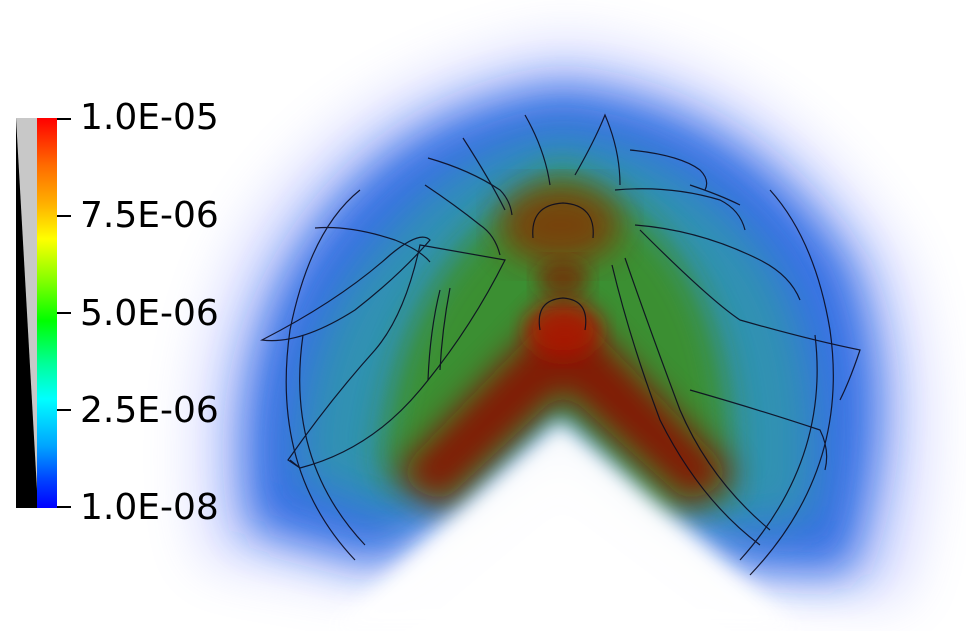 The width and height of the screenshot is (966, 631). I want to click on center-hot-spot, so click(563, 280).